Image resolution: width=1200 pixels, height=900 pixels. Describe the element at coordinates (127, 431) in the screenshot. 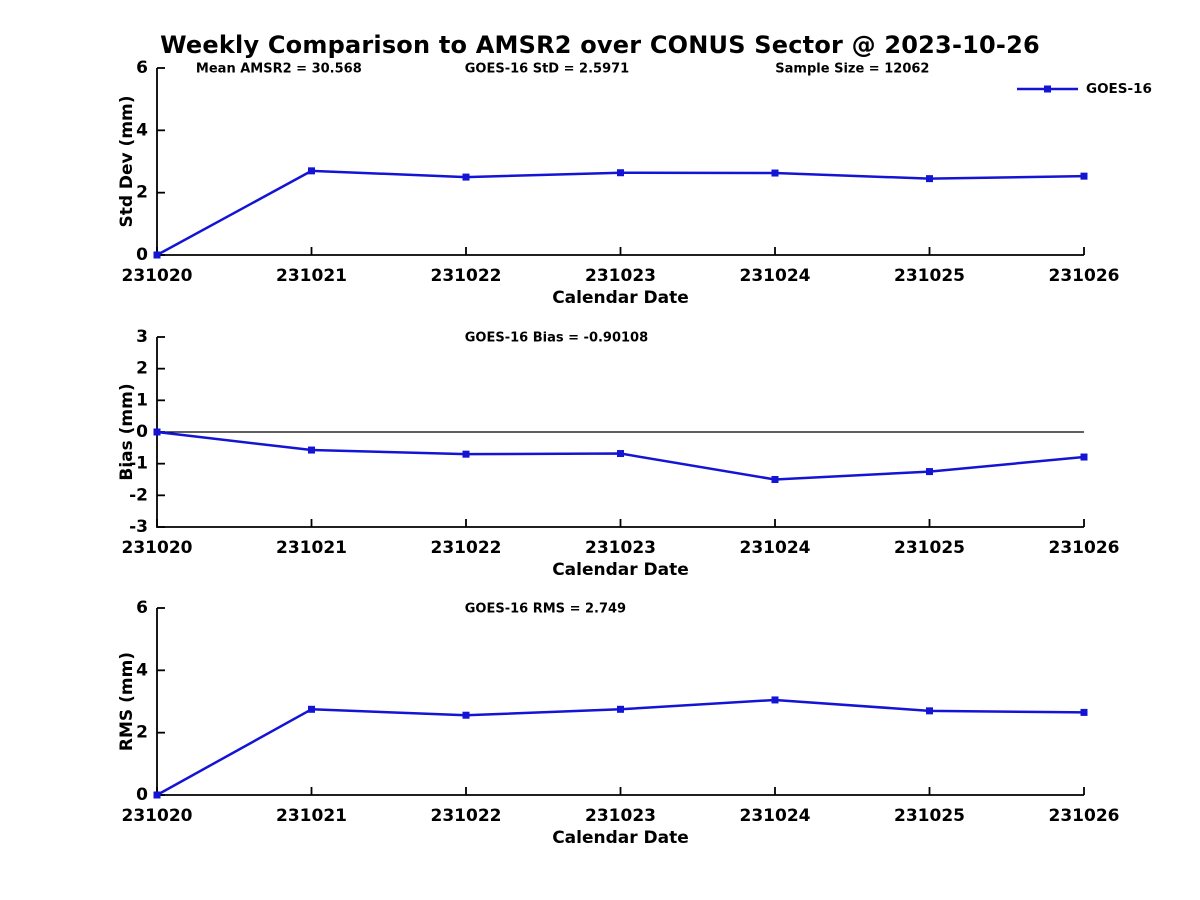

I see `y-axis-label: Bias (mm)` at that location.